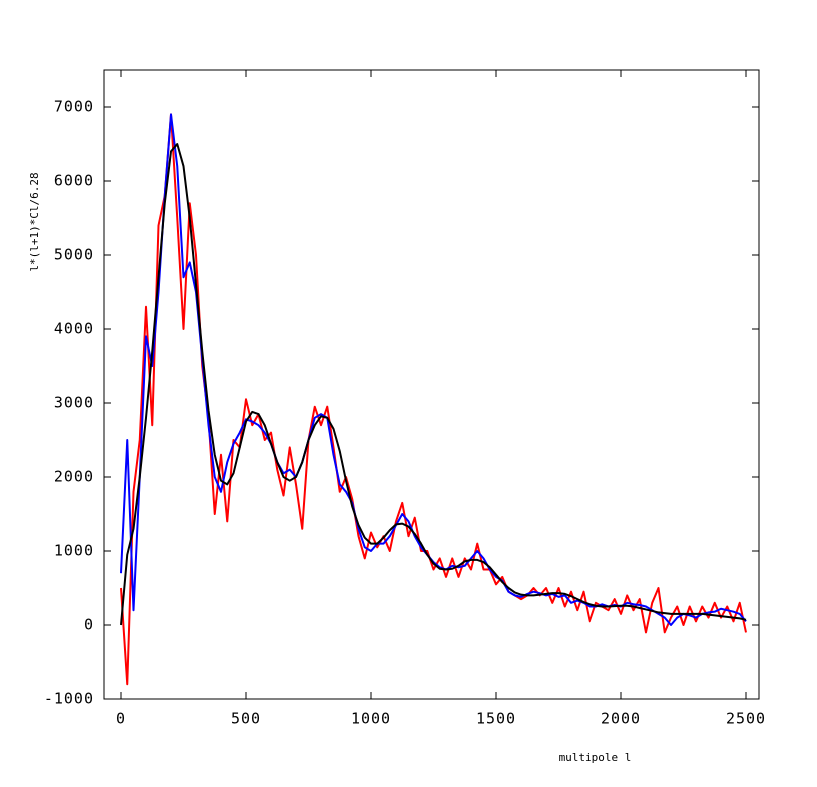 The image size is (817, 787). What do you see at coordinates (74, 477) in the screenshot?
I see `y-tick-label: 2000` at bounding box center [74, 477].